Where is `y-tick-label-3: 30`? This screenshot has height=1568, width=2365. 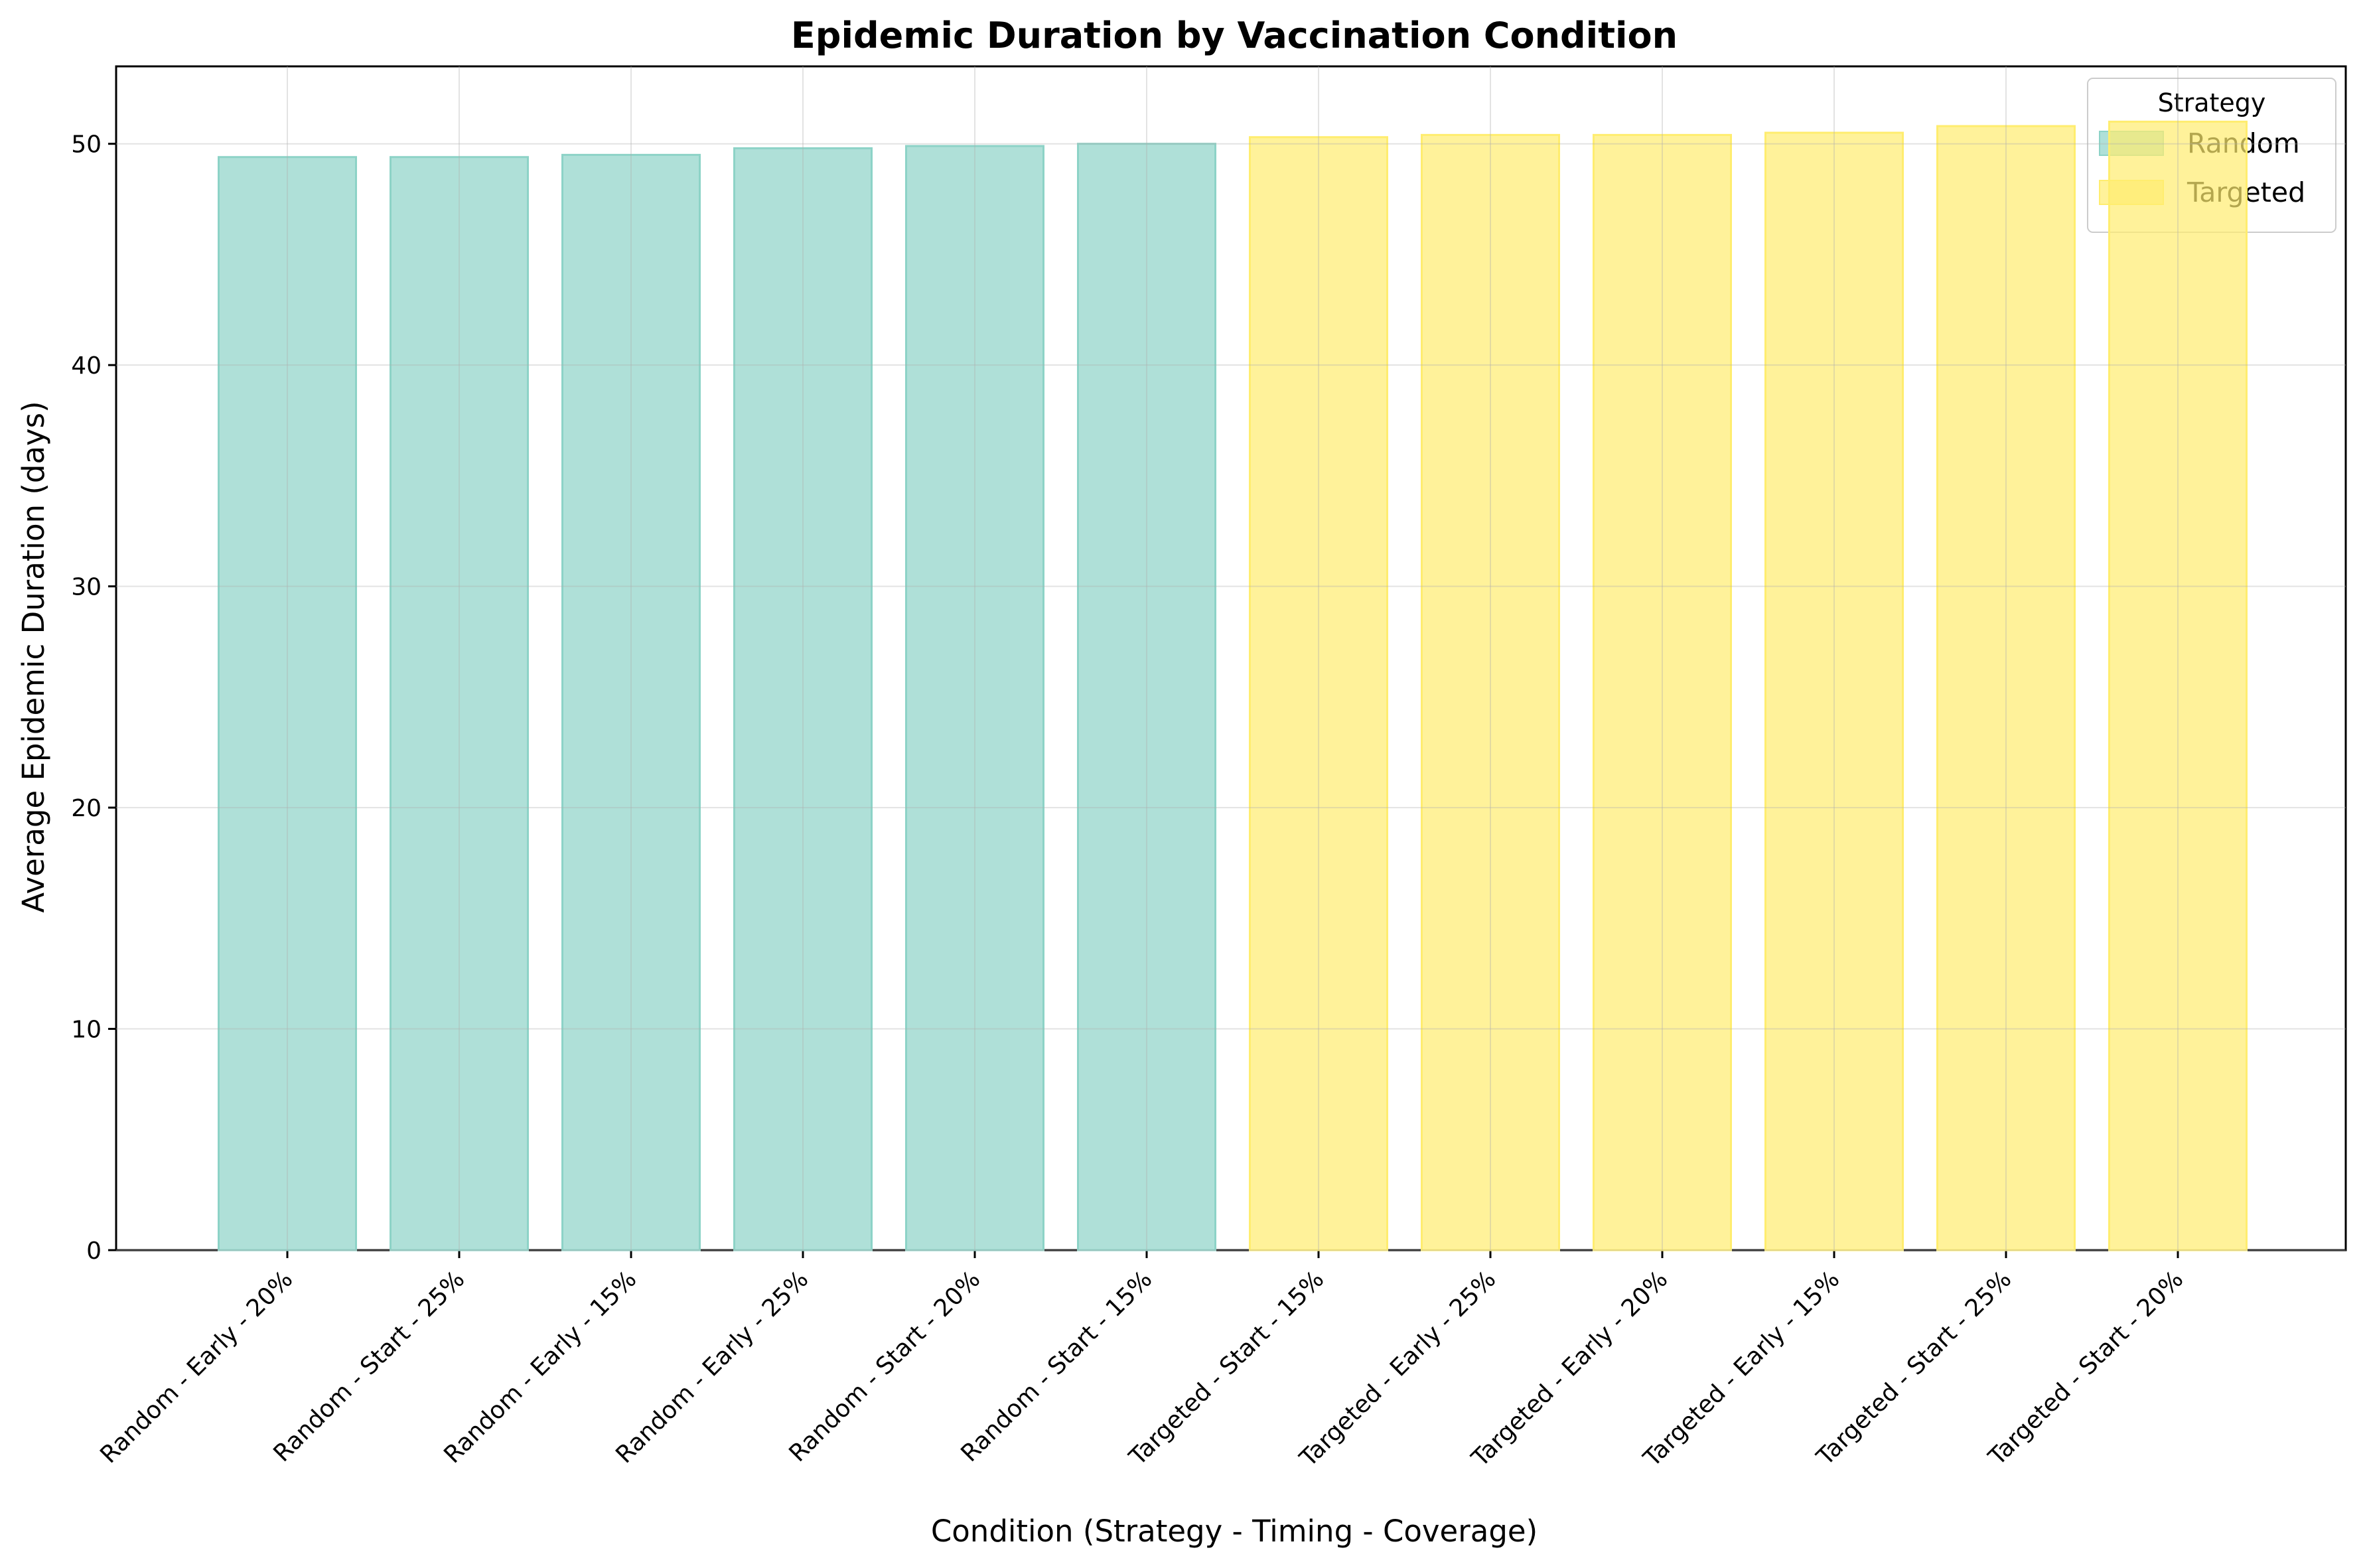
y-tick-label-3: 30 is located at coordinates (86, 587).